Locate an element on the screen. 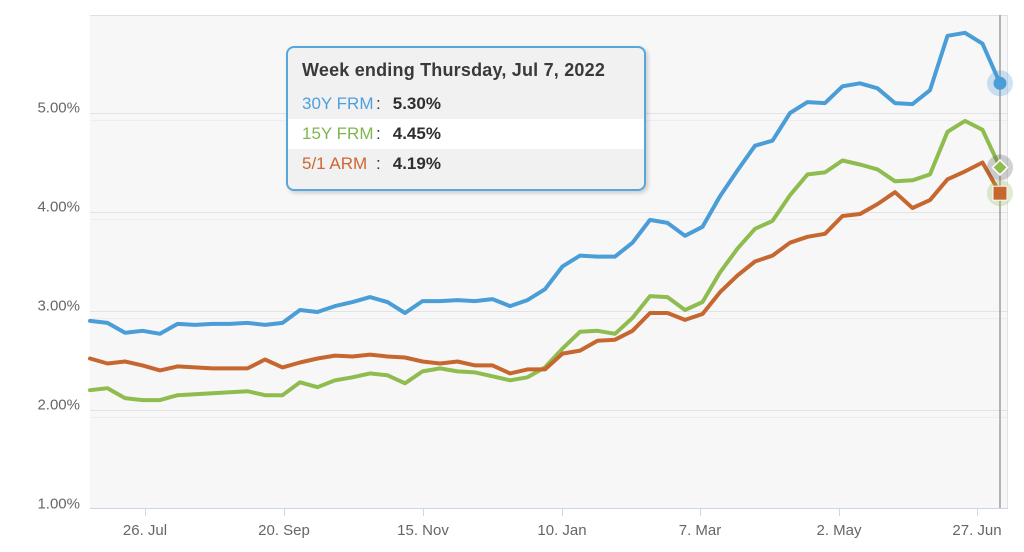 The height and width of the screenshot is (552, 1024). marker-5-1-arm is located at coordinates (1000, 193).